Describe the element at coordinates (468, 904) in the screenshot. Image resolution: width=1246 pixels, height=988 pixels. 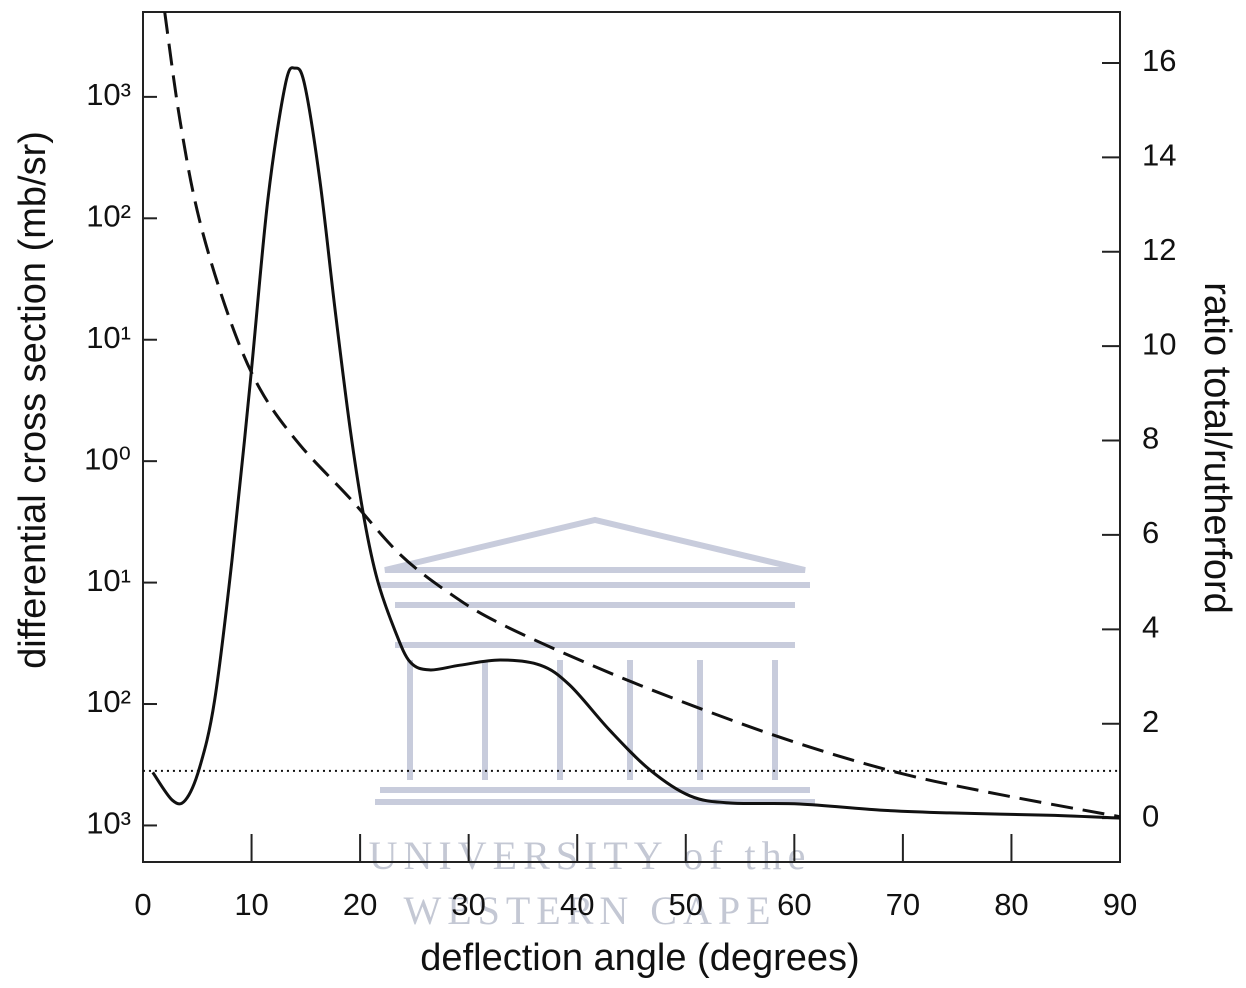
I see `x-tick-label: 30` at that location.